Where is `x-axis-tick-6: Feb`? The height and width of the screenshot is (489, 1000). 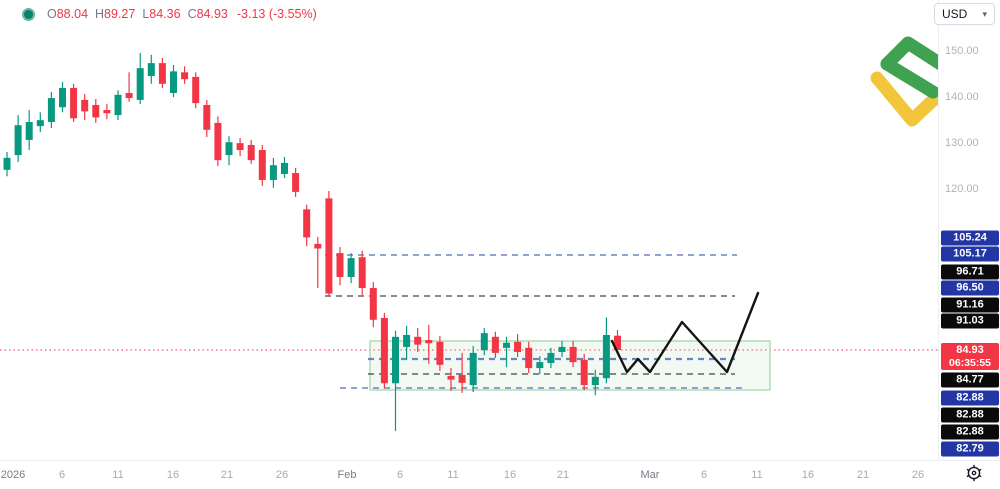
x-axis-tick-6: Feb is located at coordinates (347, 475).